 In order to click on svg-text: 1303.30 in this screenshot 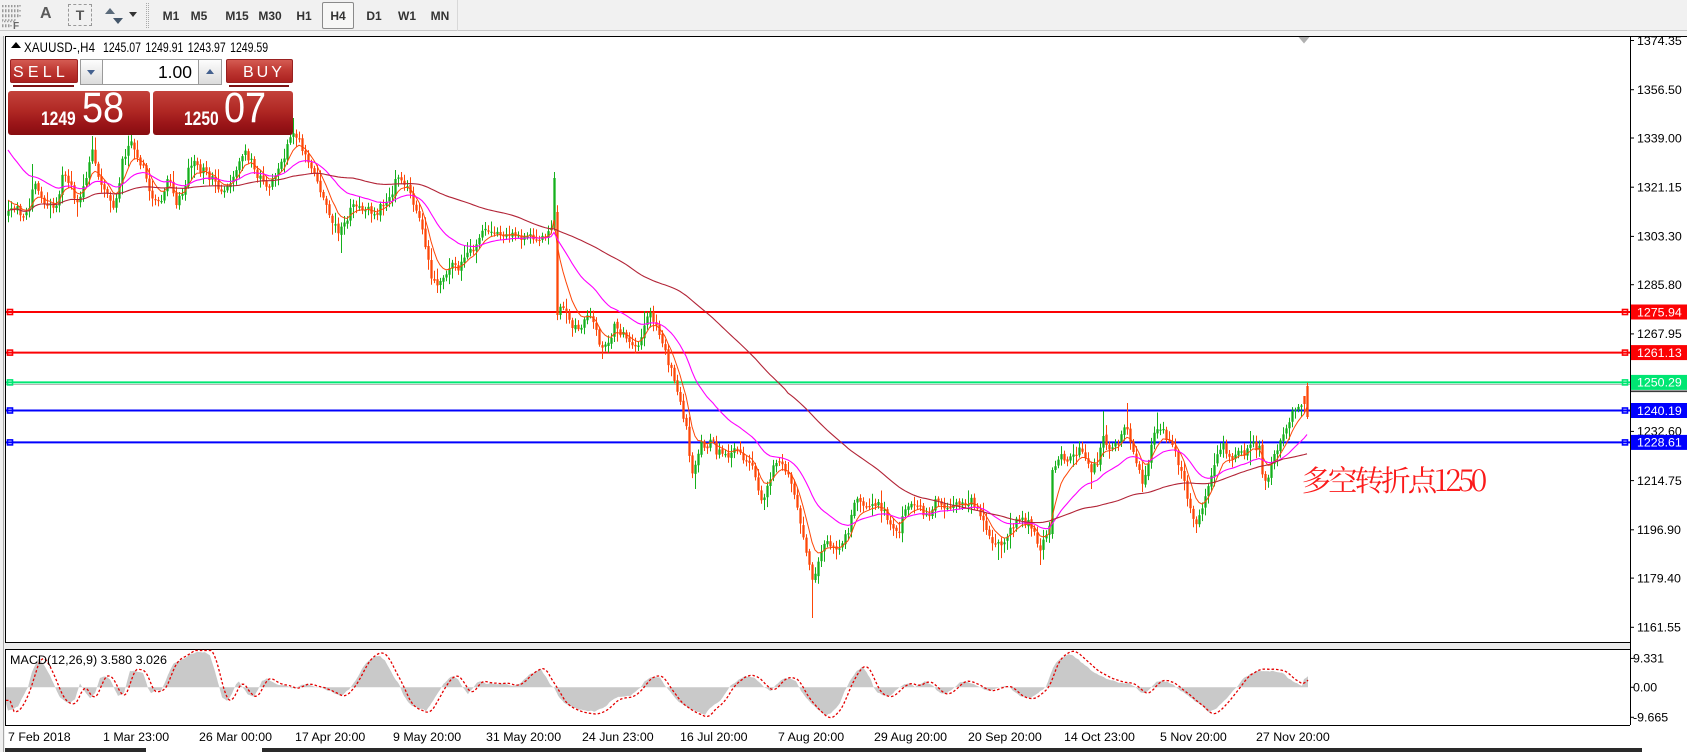, I will do `click(1659, 237)`.